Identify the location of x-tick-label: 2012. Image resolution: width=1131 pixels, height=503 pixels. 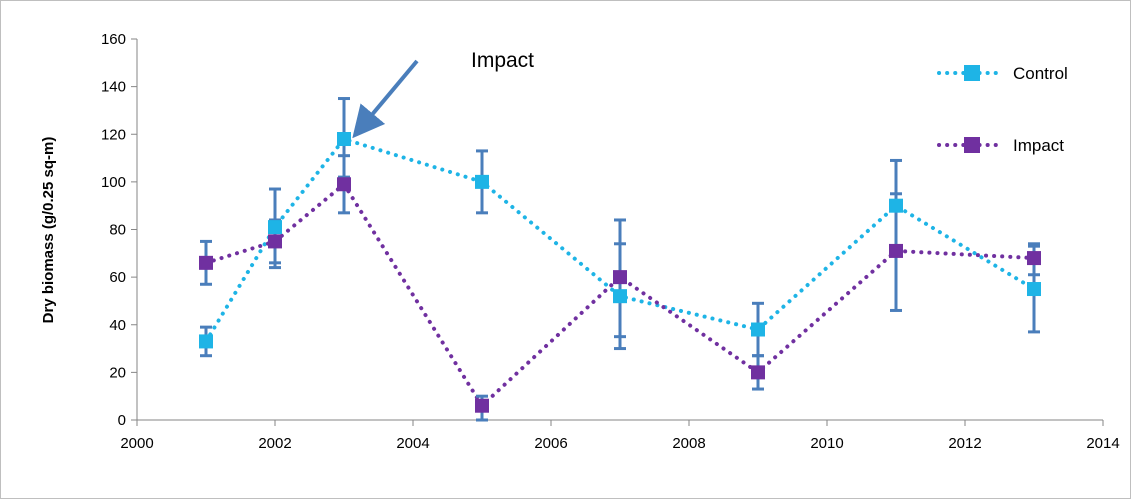
(964, 443).